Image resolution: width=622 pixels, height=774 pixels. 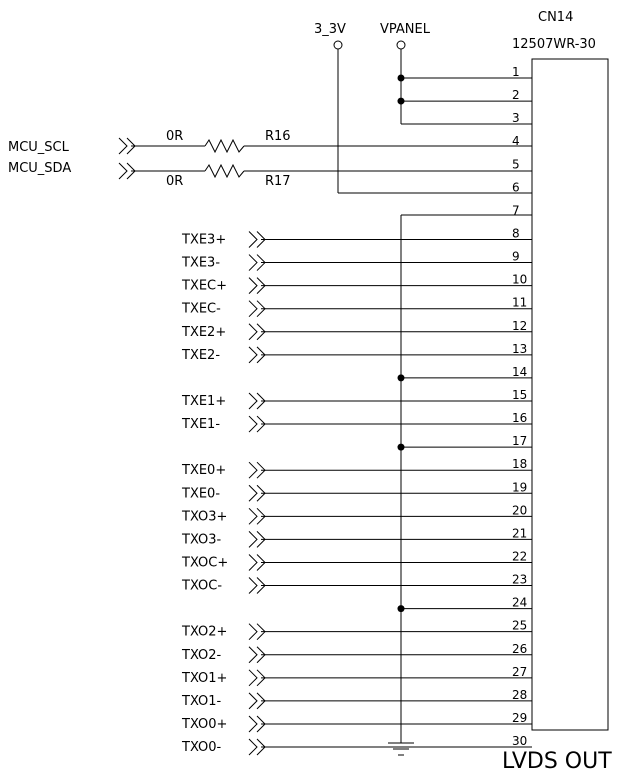 I want to click on r16-resistor-icon, so click(x=224, y=146).